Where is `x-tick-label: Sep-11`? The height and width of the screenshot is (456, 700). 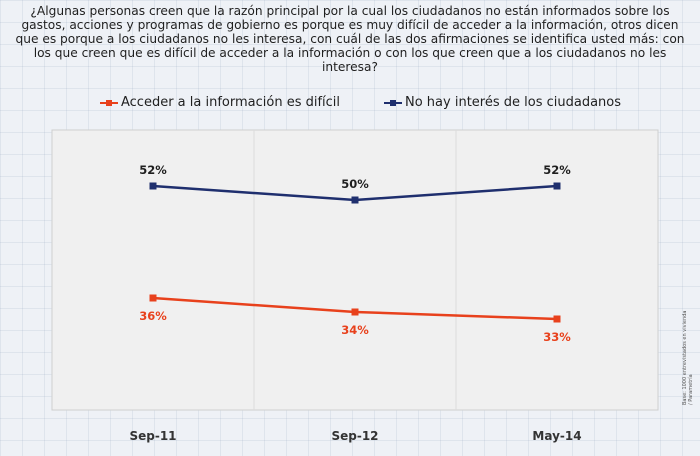 x-tick-label: Sep-11 is located at coordinates (152, 436).